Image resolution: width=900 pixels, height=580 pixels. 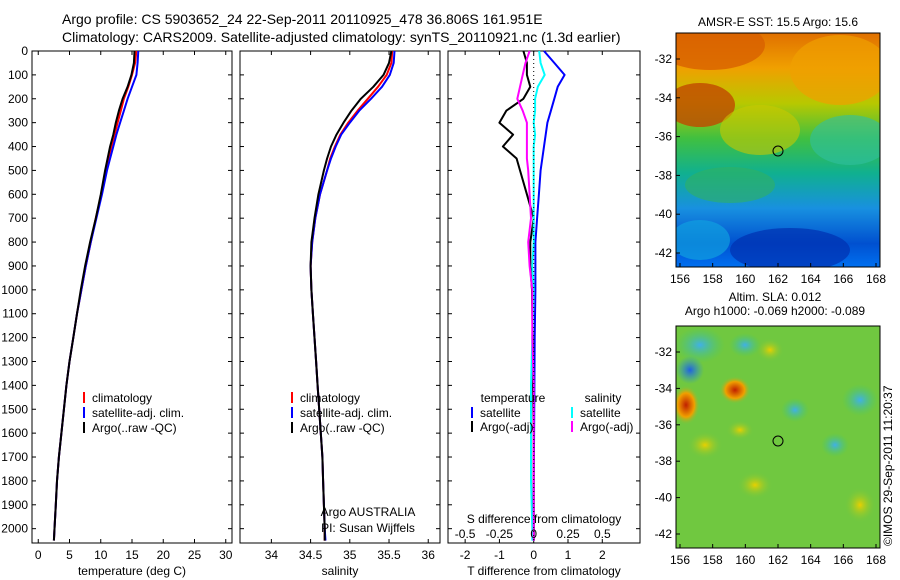 I want to click on sst-map-title: AMSR-E SST: 15.5 Argo: 15.6, so click(x=778, y=22).